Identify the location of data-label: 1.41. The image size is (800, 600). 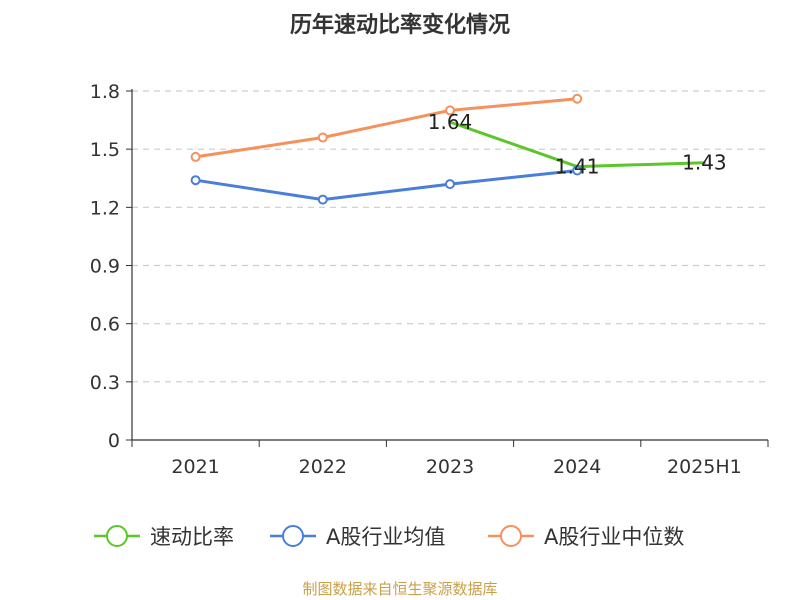
(577, 167).